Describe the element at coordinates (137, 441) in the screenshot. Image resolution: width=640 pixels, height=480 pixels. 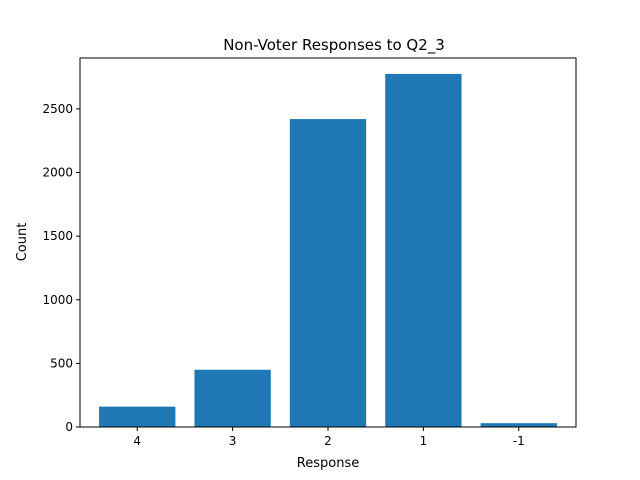
I see `x-tick-label: 4` at that location.